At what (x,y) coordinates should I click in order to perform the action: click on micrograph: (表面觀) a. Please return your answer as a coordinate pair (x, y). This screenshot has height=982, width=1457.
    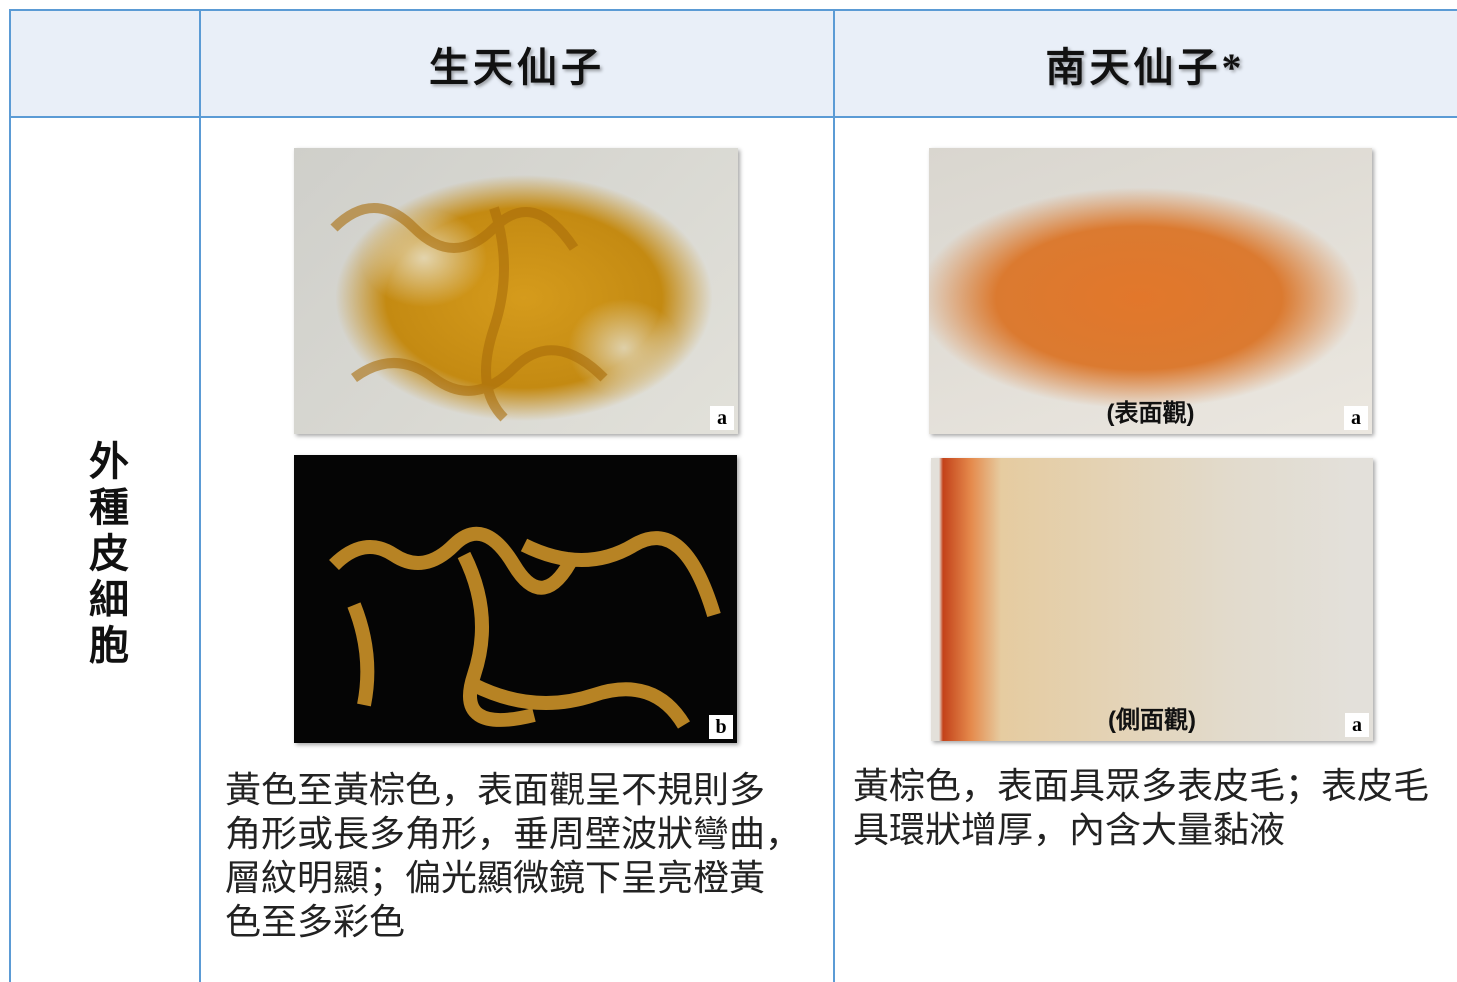
    Looking at the image, I should click on (1150, 291).